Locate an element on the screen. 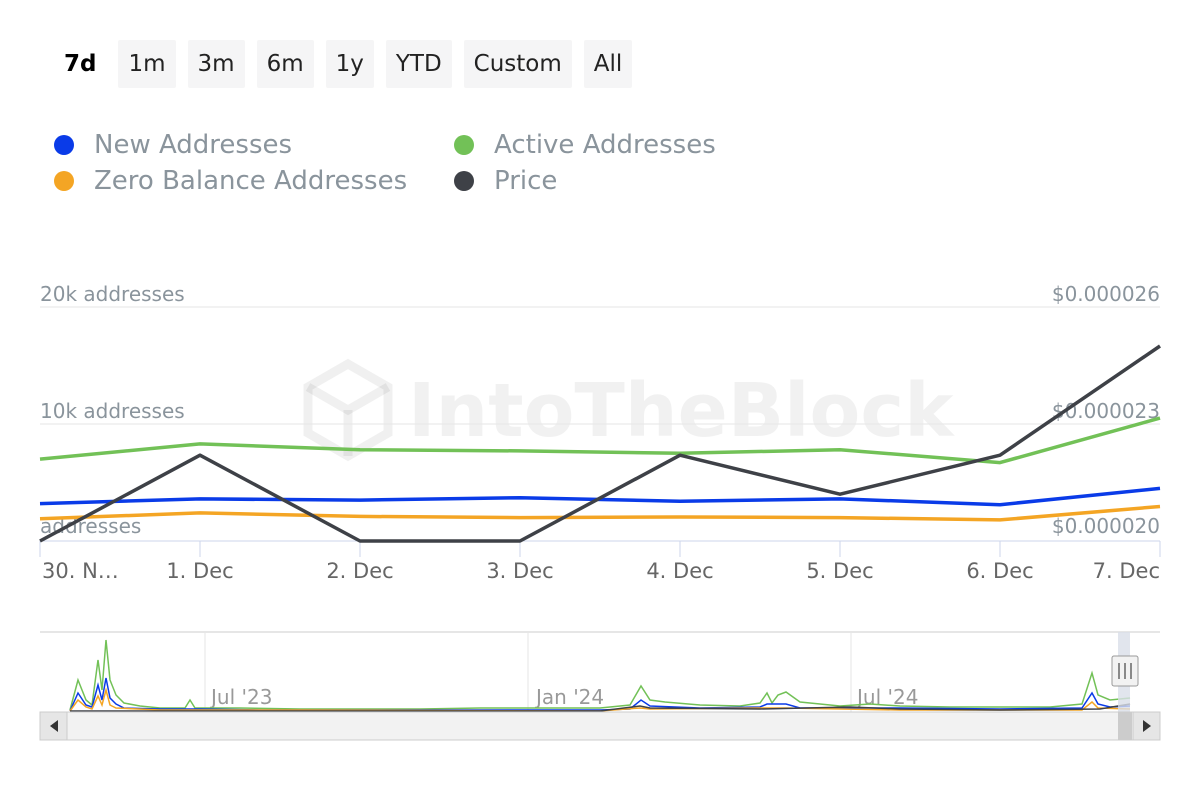 This screenshot has width=1200, height=800. navigator: Jul '23 Jan '24 Jul '24 is located at coordinates (600, 686).